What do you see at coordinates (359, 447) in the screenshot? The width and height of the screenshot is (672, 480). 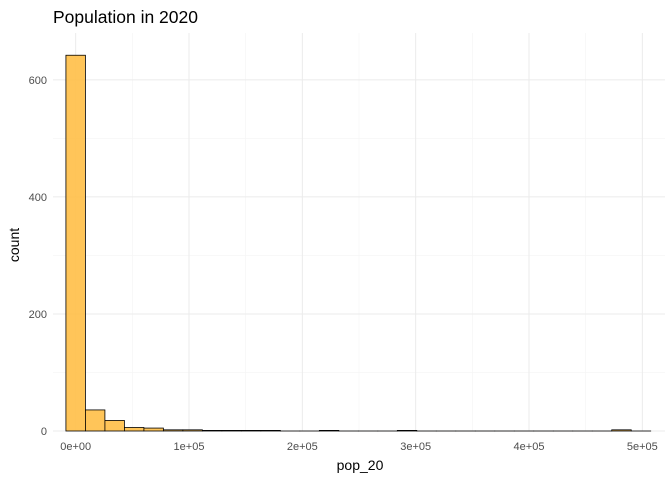 I see `x-axis-ticks: 0e+00 1e+05 2e+05 3e+05 4e+05 5e+05` at bounding box center [359, 447].